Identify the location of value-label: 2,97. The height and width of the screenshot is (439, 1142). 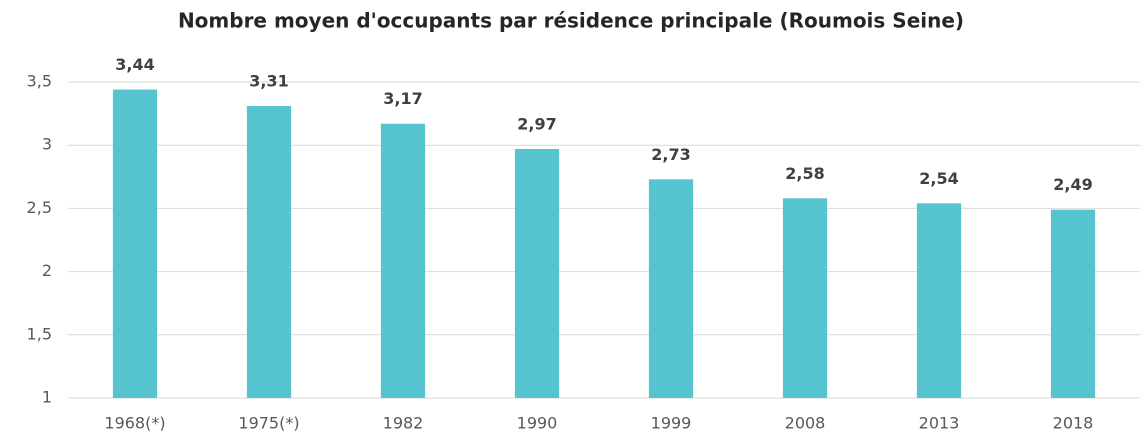
(536, 123).